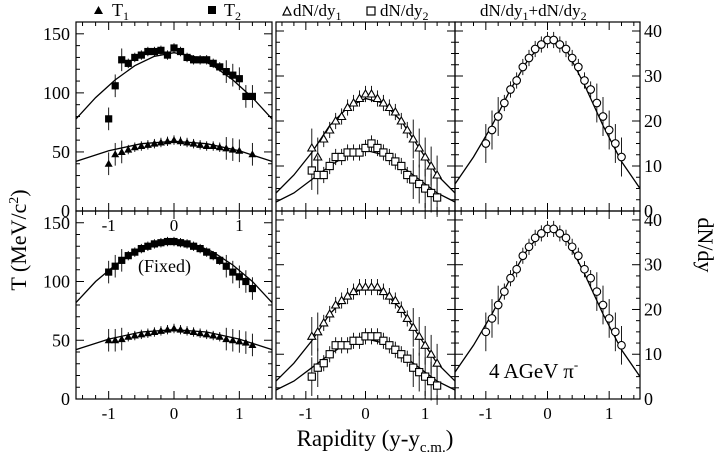 The width and height of the screenshot is (721, 465). I want to click on panel-top-left: -1 0 1 0 50 100 150, so click(158, 128).